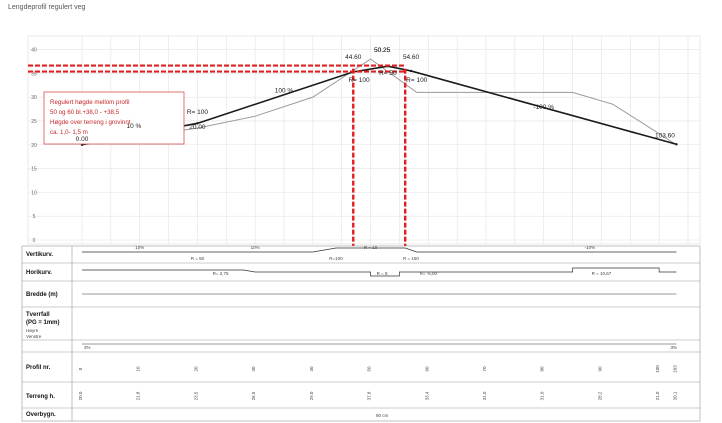 Image resolution: width=722 pixels, height=423 pixels. Describe the element at coordinates (138, 369) in the screenshot. I see `profile-number: 10` at that location.